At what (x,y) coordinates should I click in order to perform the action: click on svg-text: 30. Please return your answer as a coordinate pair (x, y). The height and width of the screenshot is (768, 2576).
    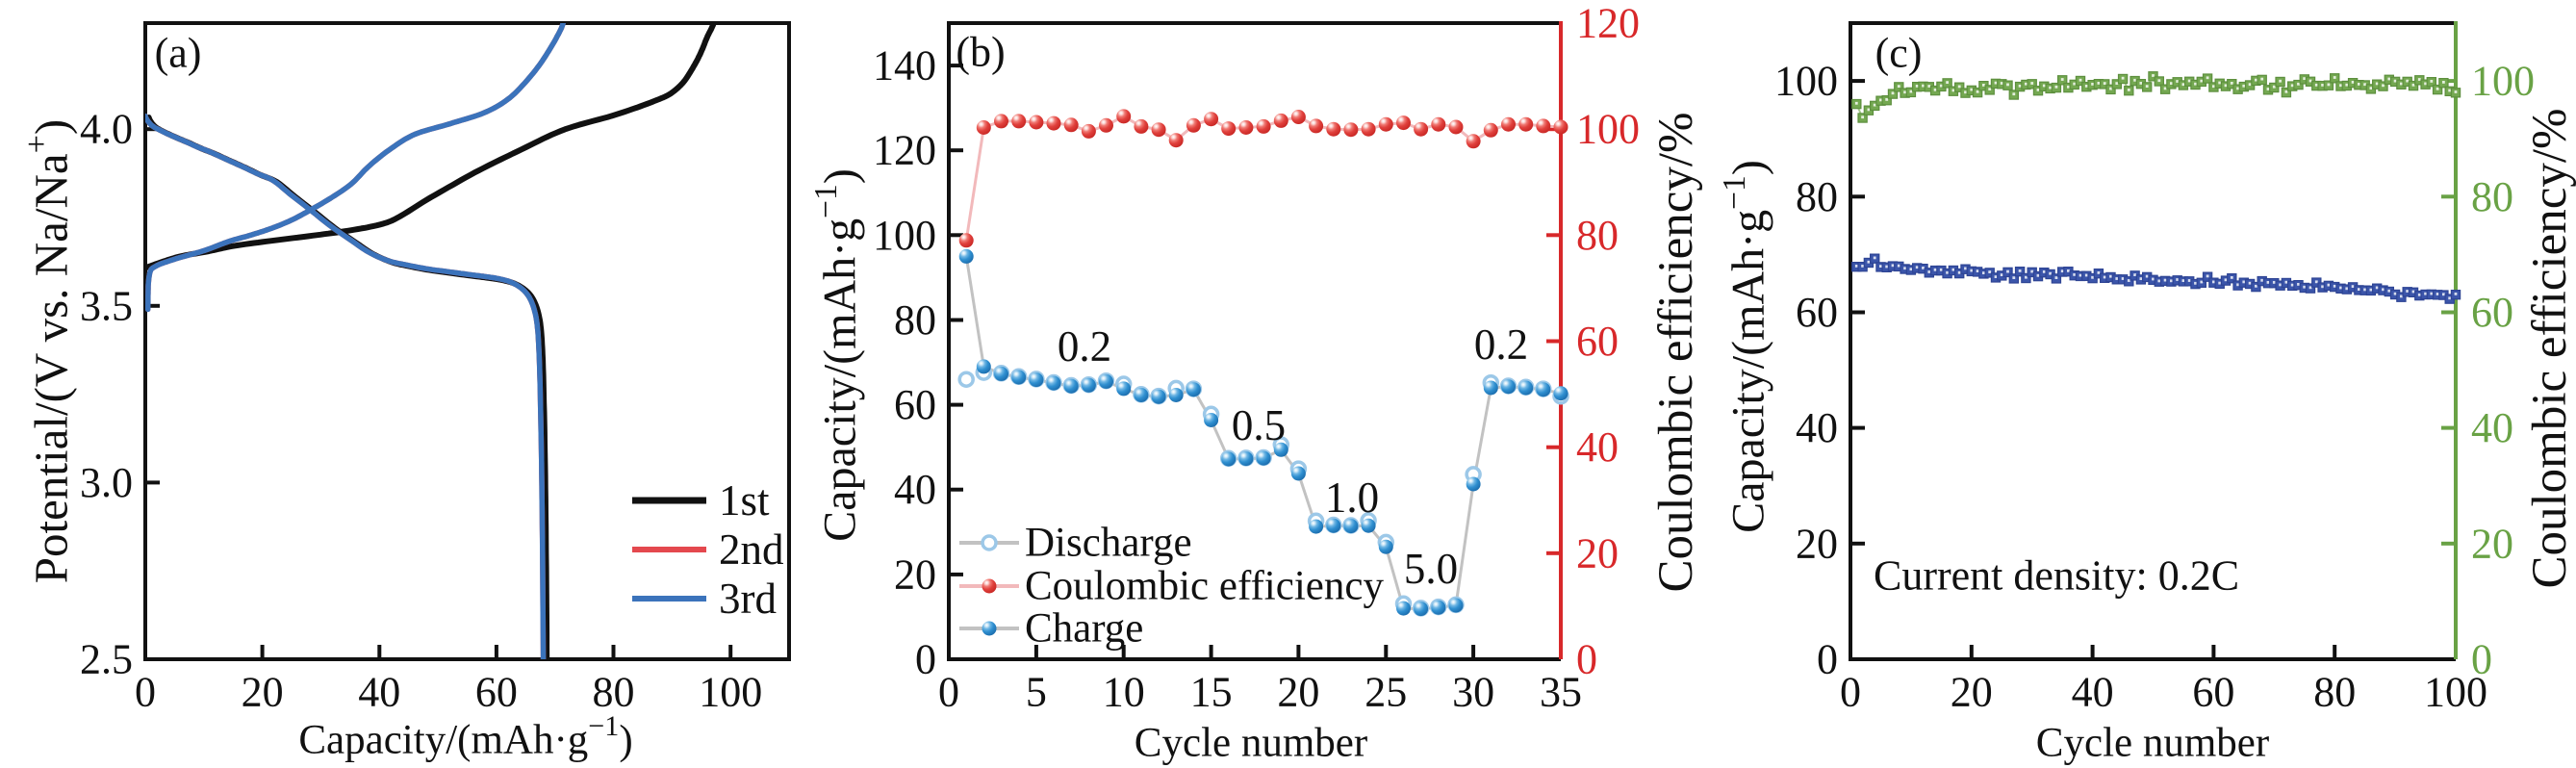
    Looking at the image, I should click on (1473, 692).